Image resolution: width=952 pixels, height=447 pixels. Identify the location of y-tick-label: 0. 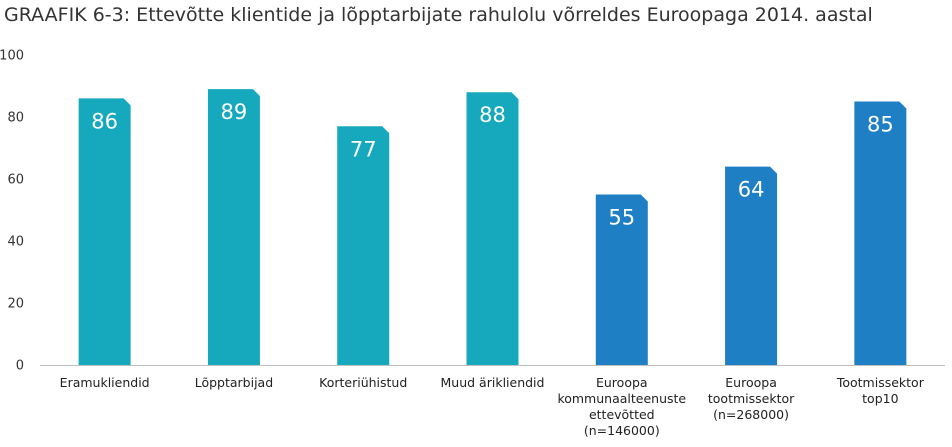
(20, 366).